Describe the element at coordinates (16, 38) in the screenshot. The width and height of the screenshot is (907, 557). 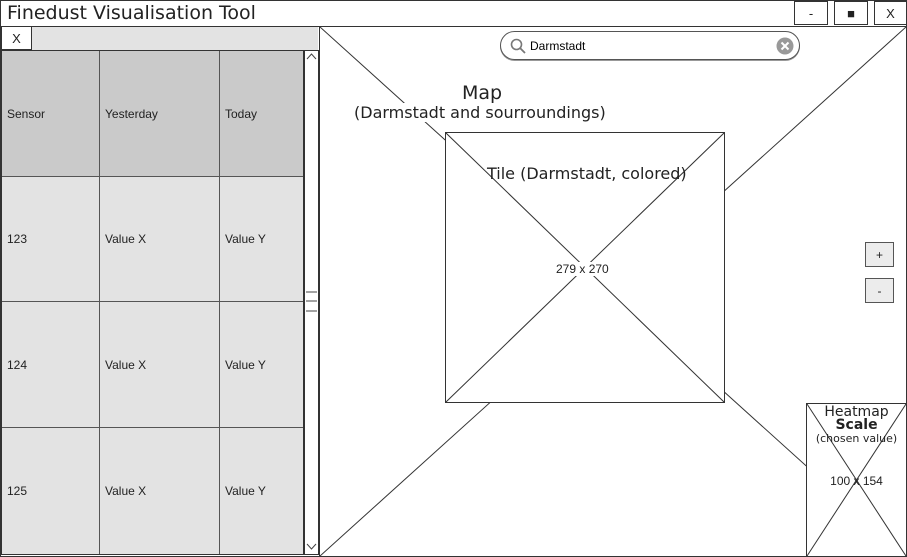
I see `panel-close-button: X` at that location.